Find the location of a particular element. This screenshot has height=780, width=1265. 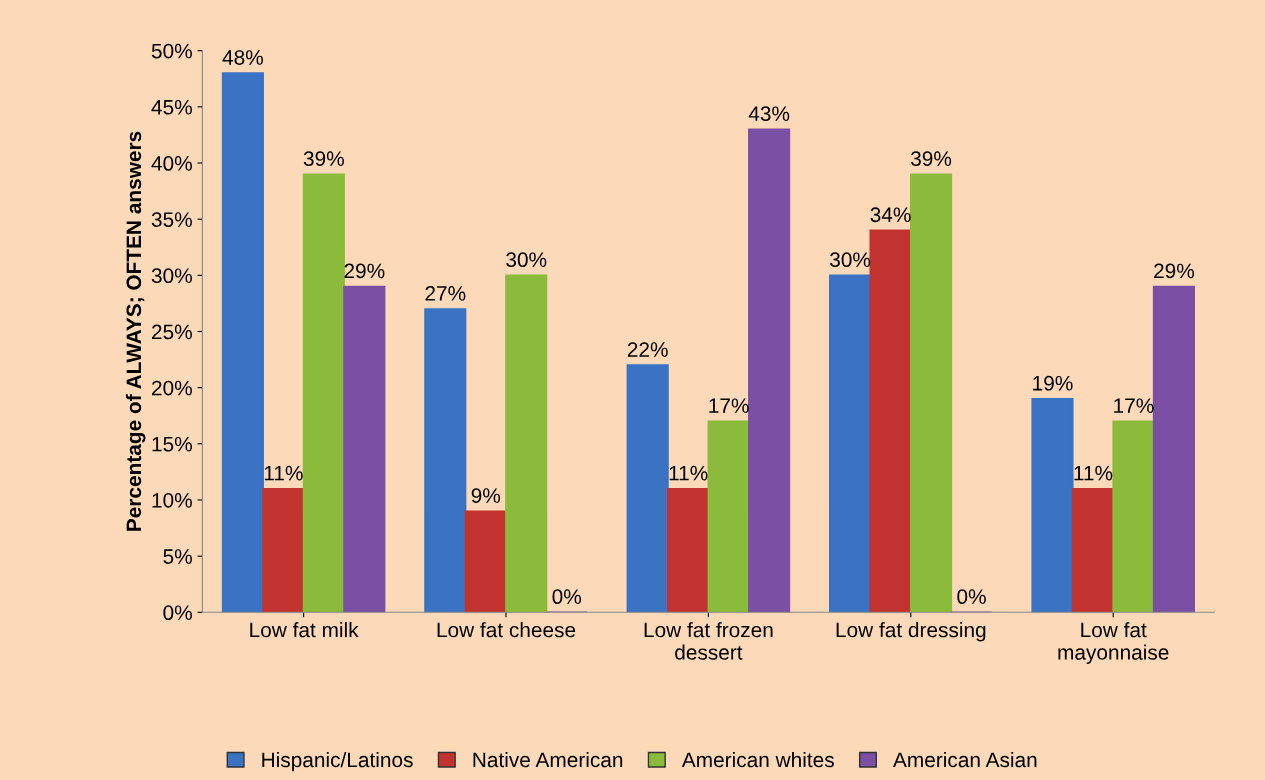

legend-label: American whites is located at coordinates (757, 759).